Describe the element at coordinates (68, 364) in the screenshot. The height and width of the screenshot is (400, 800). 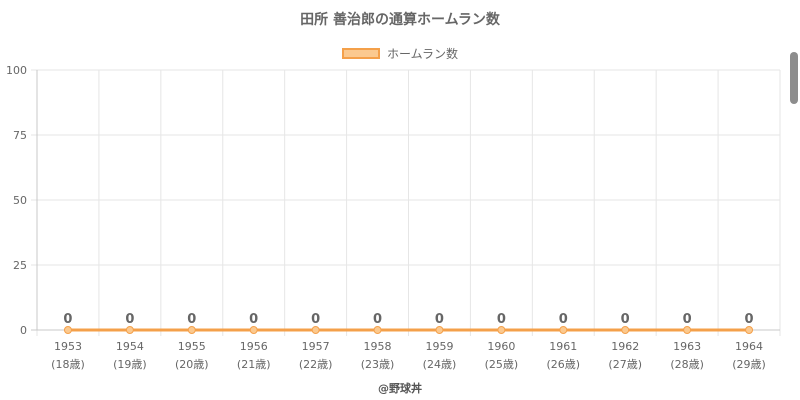
I see `x-tick-sublabel: (18歳)` at that location.